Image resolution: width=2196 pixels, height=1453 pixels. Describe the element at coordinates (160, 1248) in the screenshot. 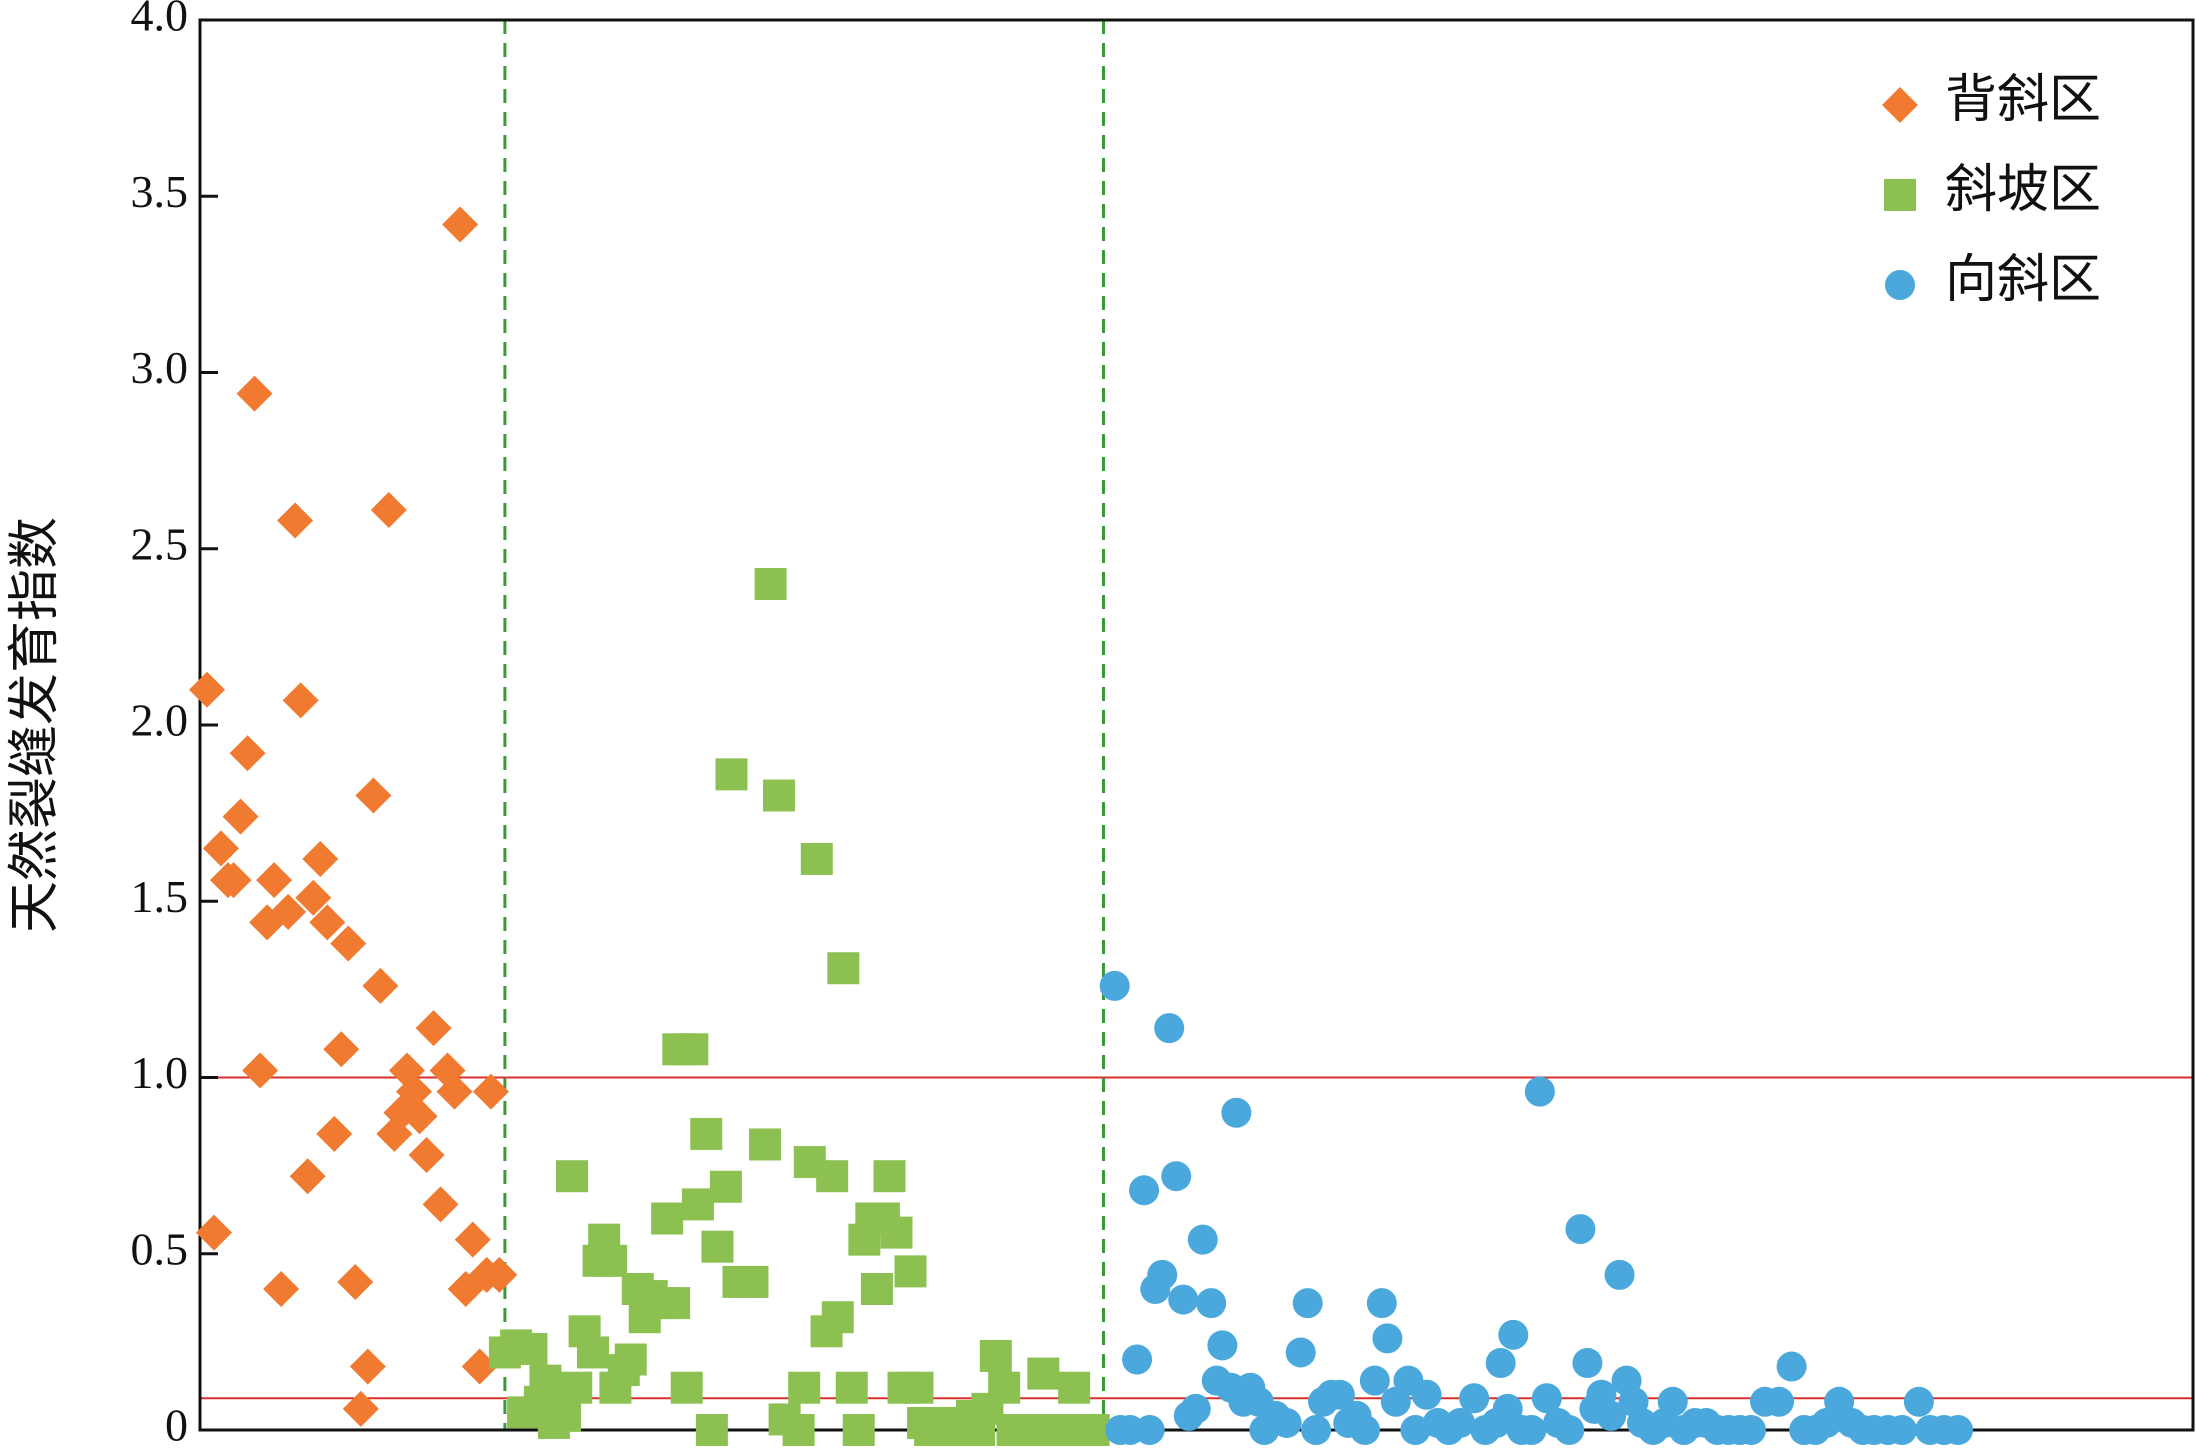

I see `y-tick-label: 0.5` at that location.